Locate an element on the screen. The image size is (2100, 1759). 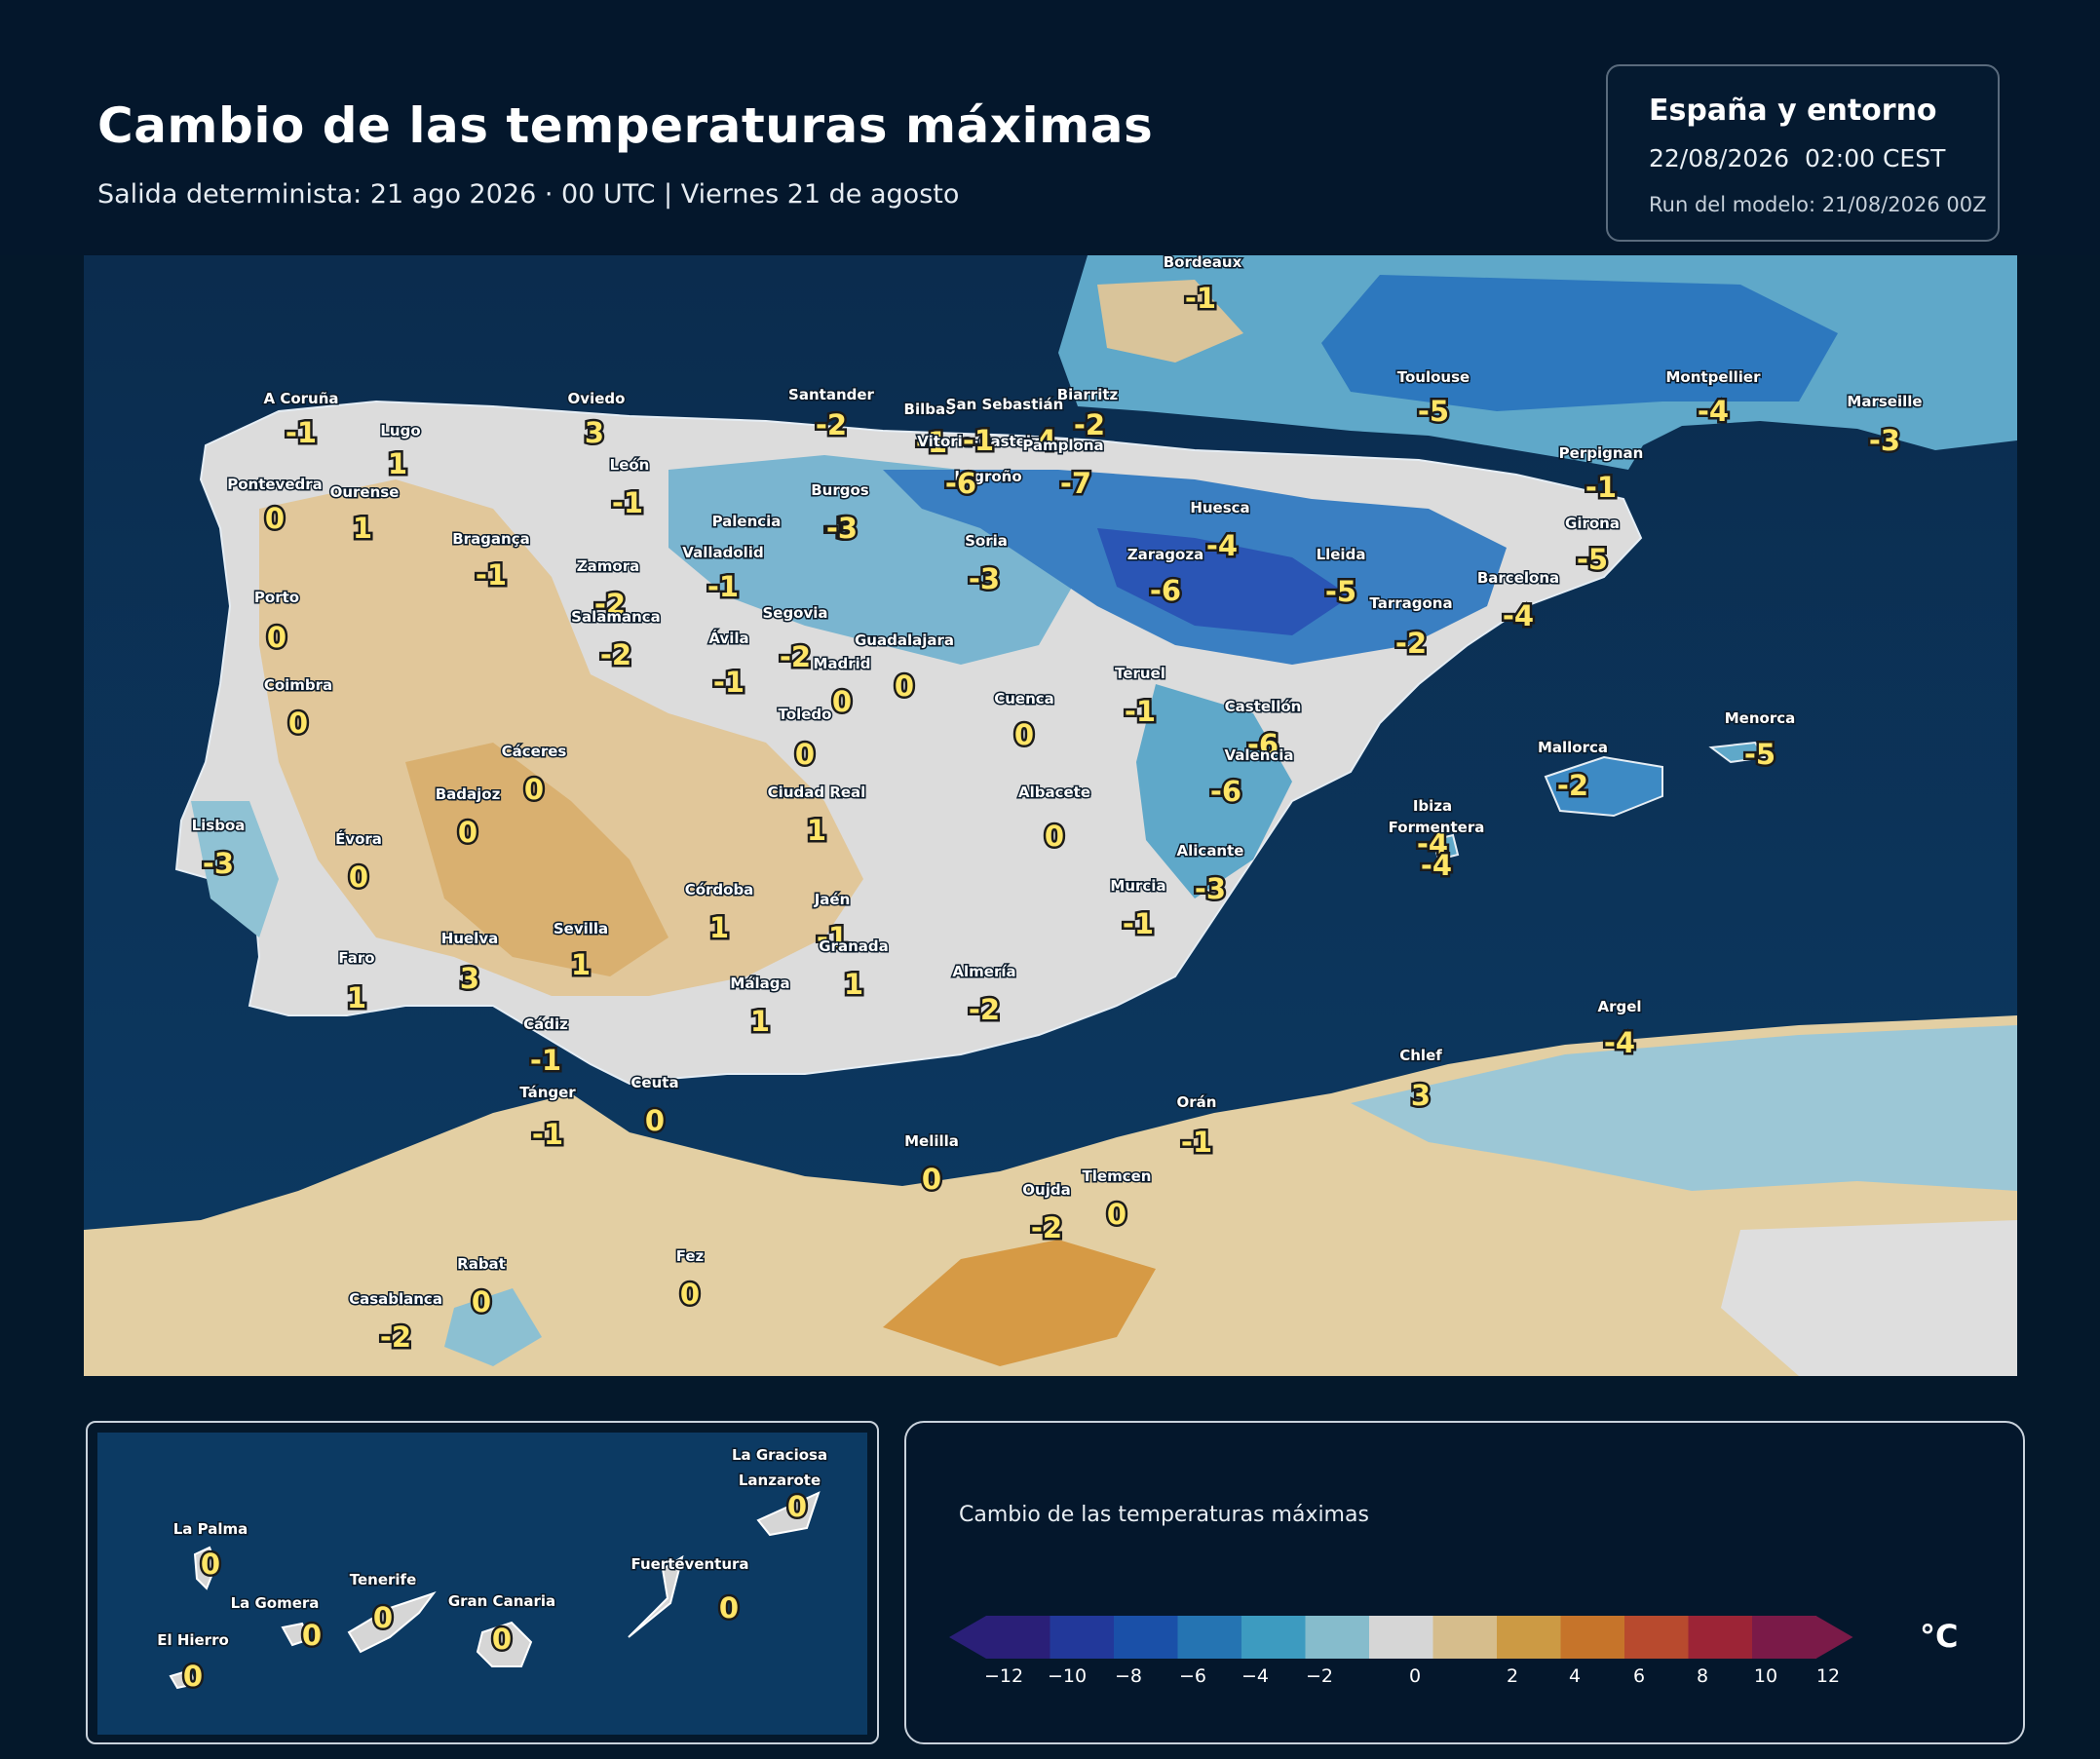
station-name: Cáceres is located at coordinates (534, 752).